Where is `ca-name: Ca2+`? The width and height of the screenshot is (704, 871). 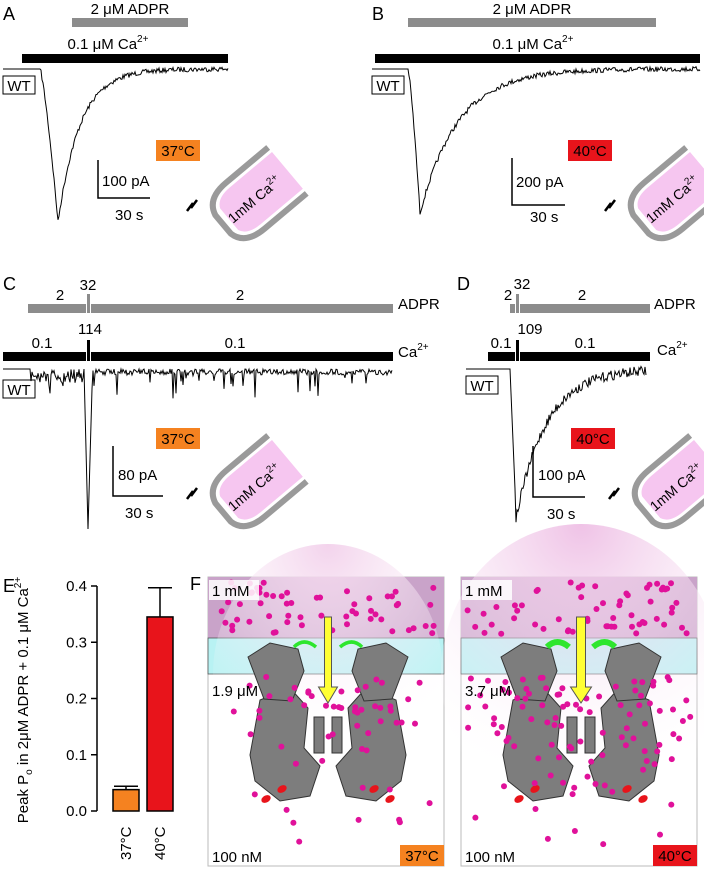
ca-name: Ca2+ is located at coordinates (413, 351).